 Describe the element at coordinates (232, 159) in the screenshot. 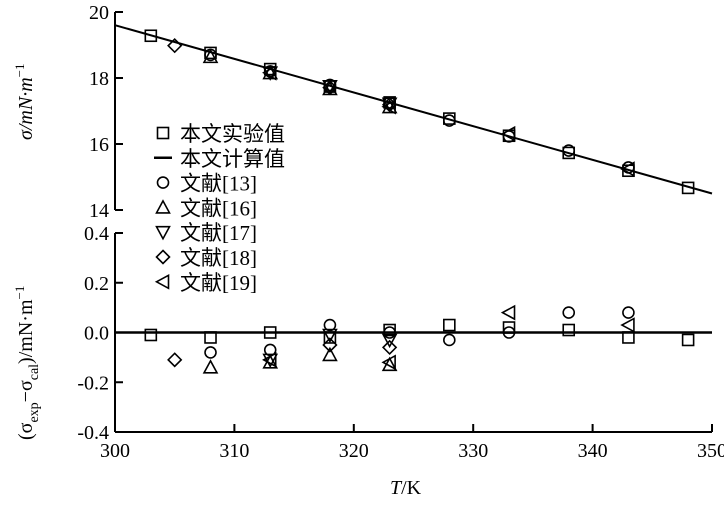

I see `legend-label: 本文计算值` at that location.